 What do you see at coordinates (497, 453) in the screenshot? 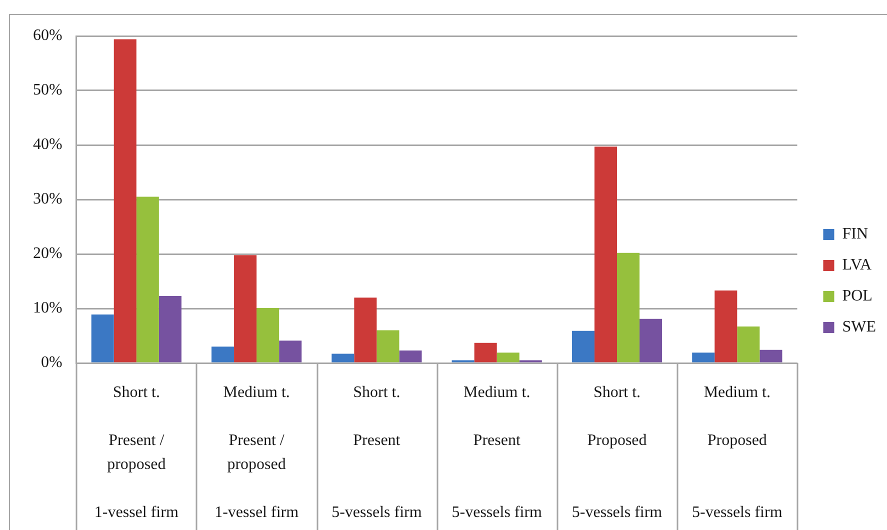
I see `category-label: Medium t. Present 5-vessels firm` at bounding box center [497, 453].